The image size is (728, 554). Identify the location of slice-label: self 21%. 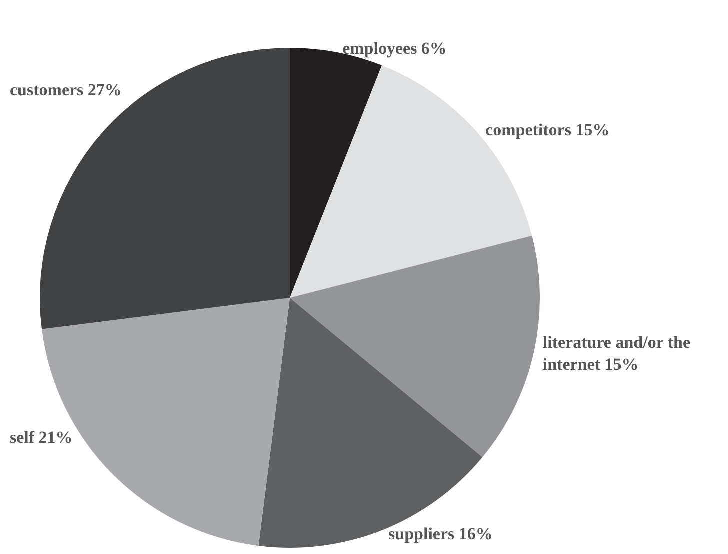
(41, 438).